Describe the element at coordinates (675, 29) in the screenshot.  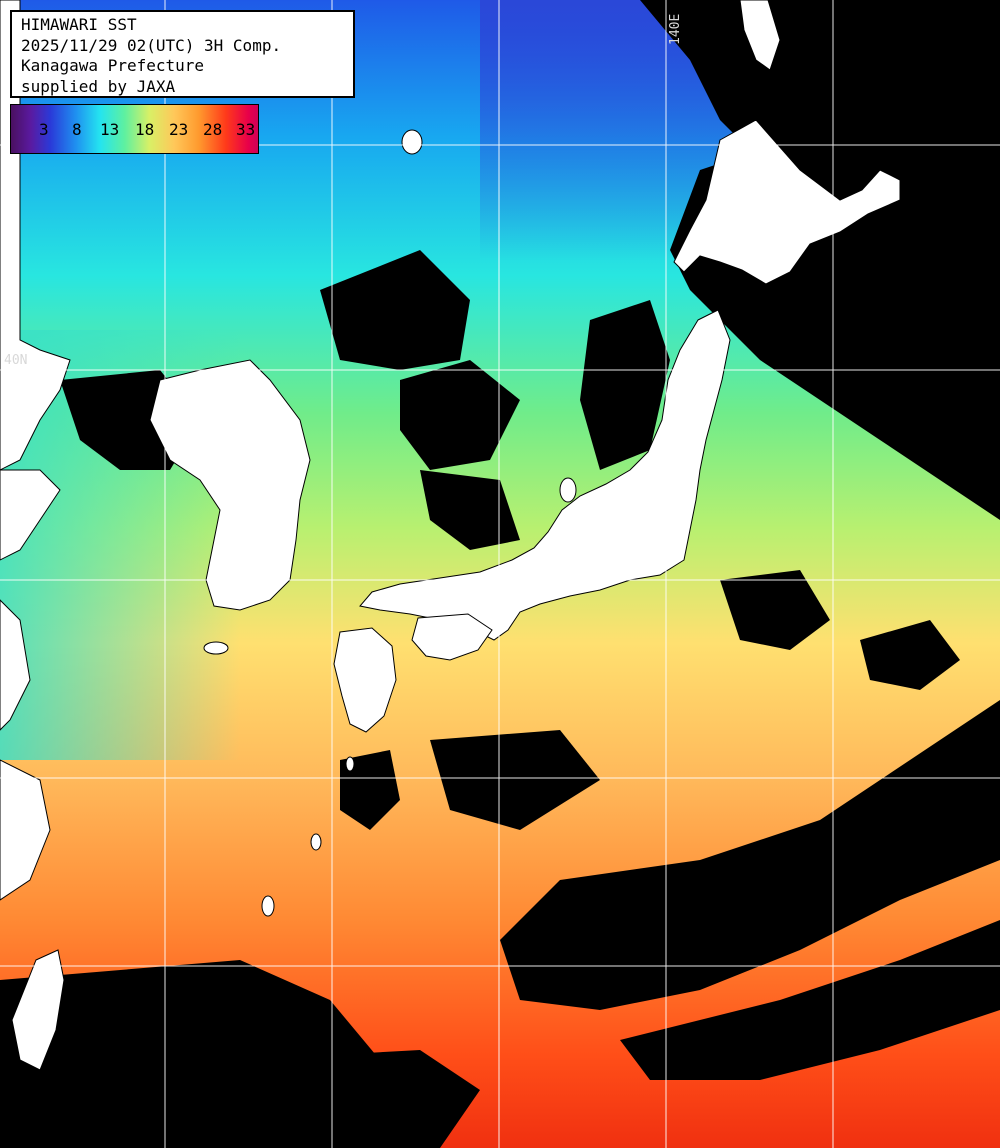
I see `longitude-label: 140E` at that location.